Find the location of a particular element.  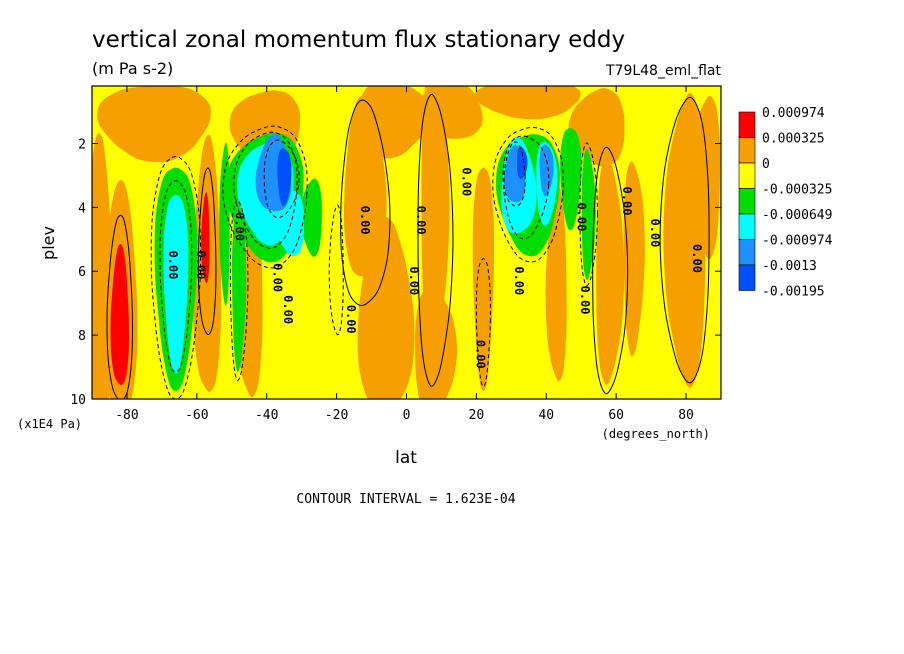

legend-label: 0.000974 is located at coordinates (793, 113).